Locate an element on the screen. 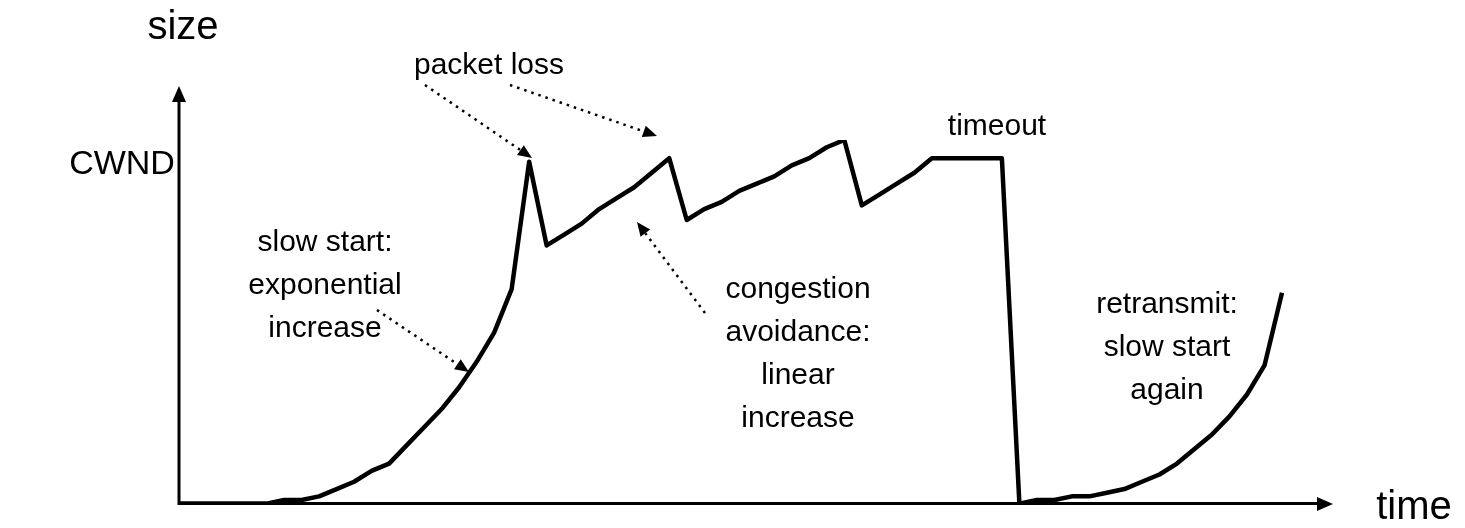  y-axis-title: size is located at coordinates (183, 25).